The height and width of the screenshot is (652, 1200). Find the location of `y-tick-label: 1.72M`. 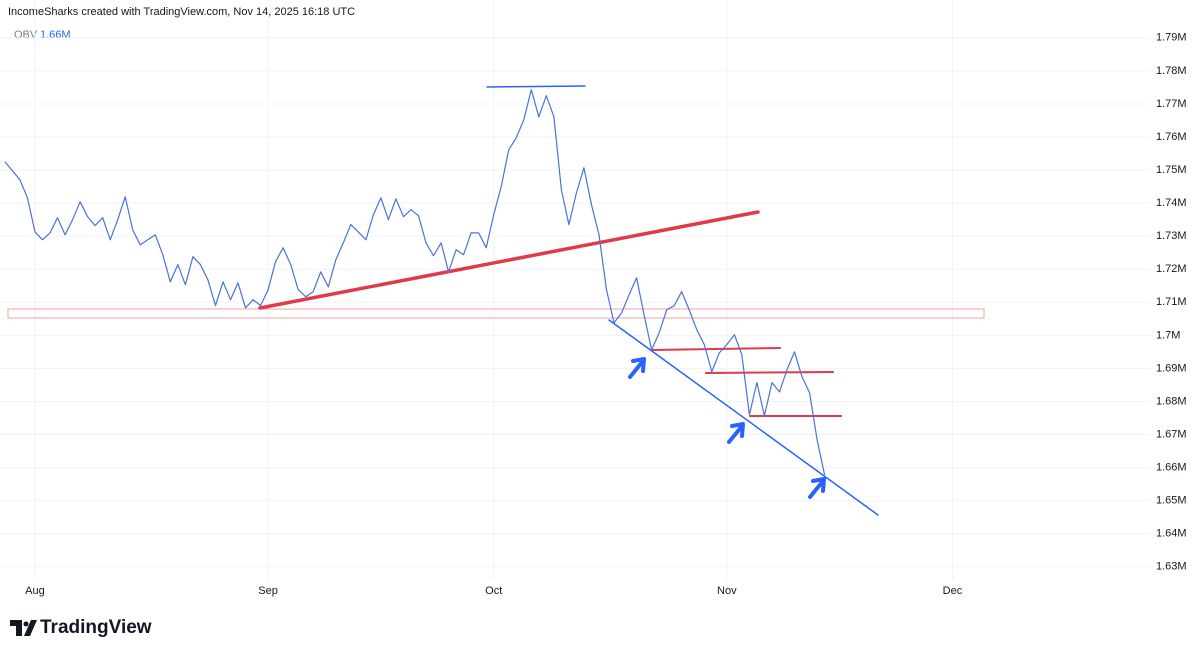

y-tick-label: 1.72M is located at coordinates (1171, 269).